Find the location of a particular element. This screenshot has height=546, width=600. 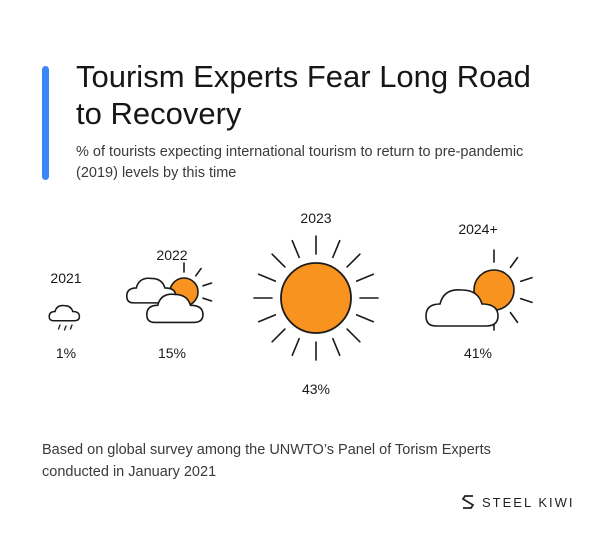

value-label: 41% is located at coordinates (478, 353).